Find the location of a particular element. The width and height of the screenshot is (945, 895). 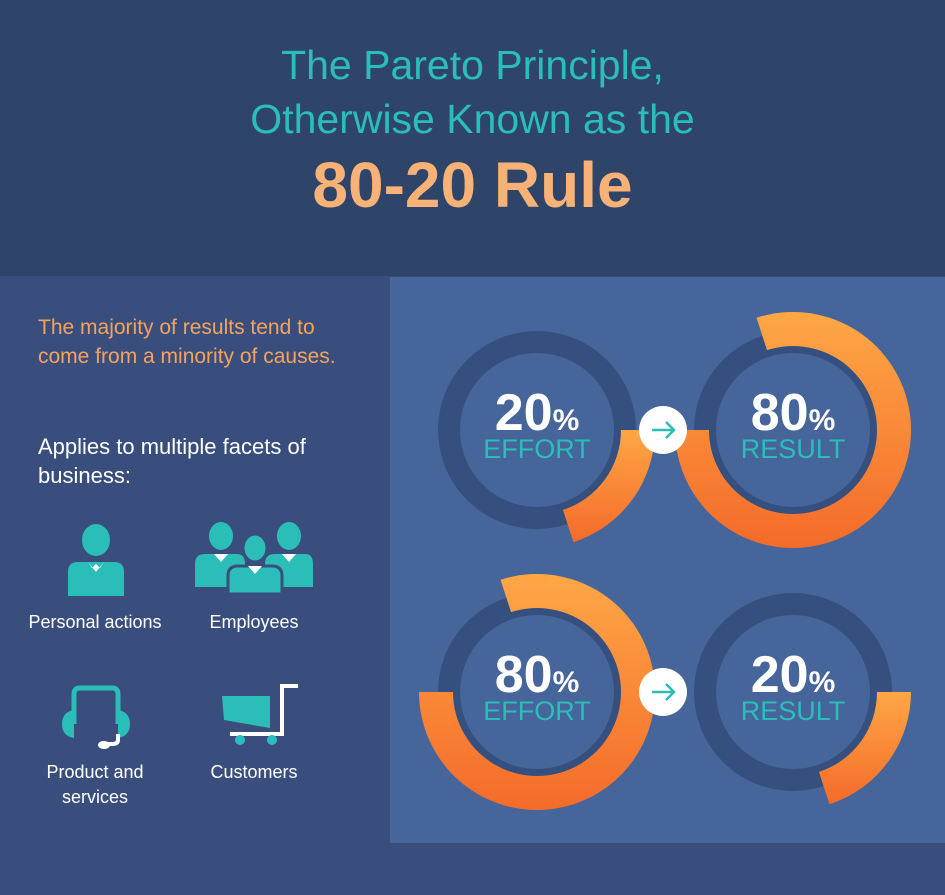

facet-label-customers: Customers is located at coordinates (254, 772).